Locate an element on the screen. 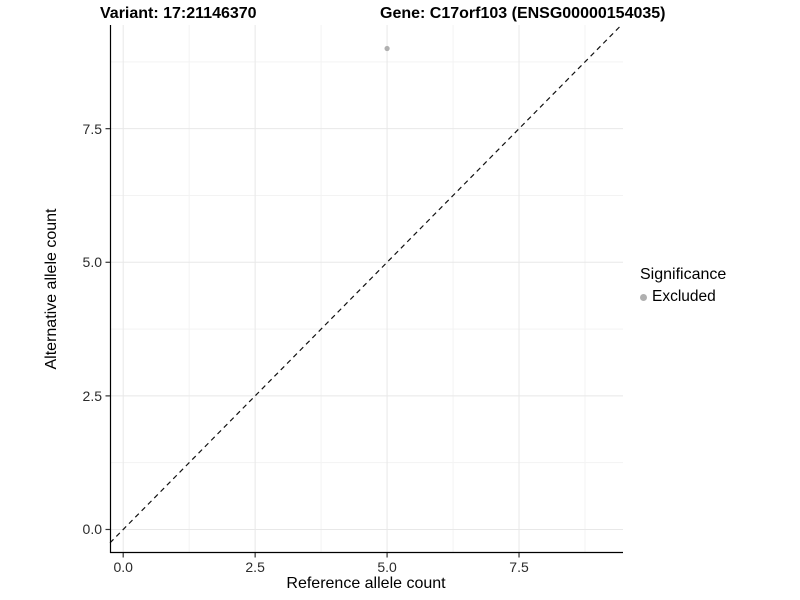 The image size is (800, 600). legend-item-excluded: Excluded is located at coordinates (683, 297).